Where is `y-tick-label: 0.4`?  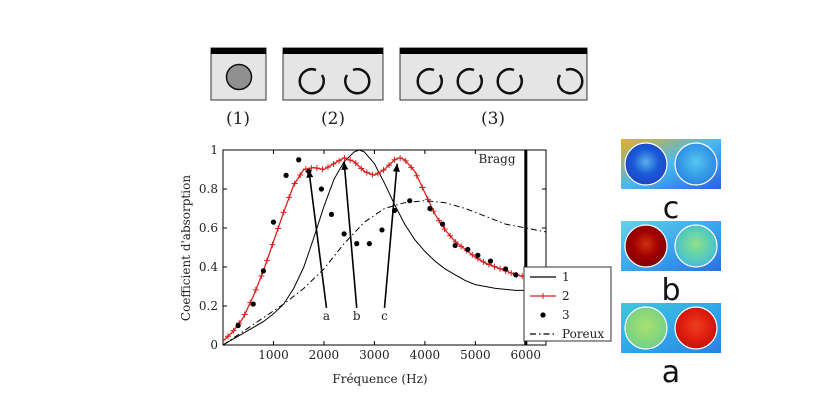
y-tick-label: 0.4 is located at coordinates (208, 267).